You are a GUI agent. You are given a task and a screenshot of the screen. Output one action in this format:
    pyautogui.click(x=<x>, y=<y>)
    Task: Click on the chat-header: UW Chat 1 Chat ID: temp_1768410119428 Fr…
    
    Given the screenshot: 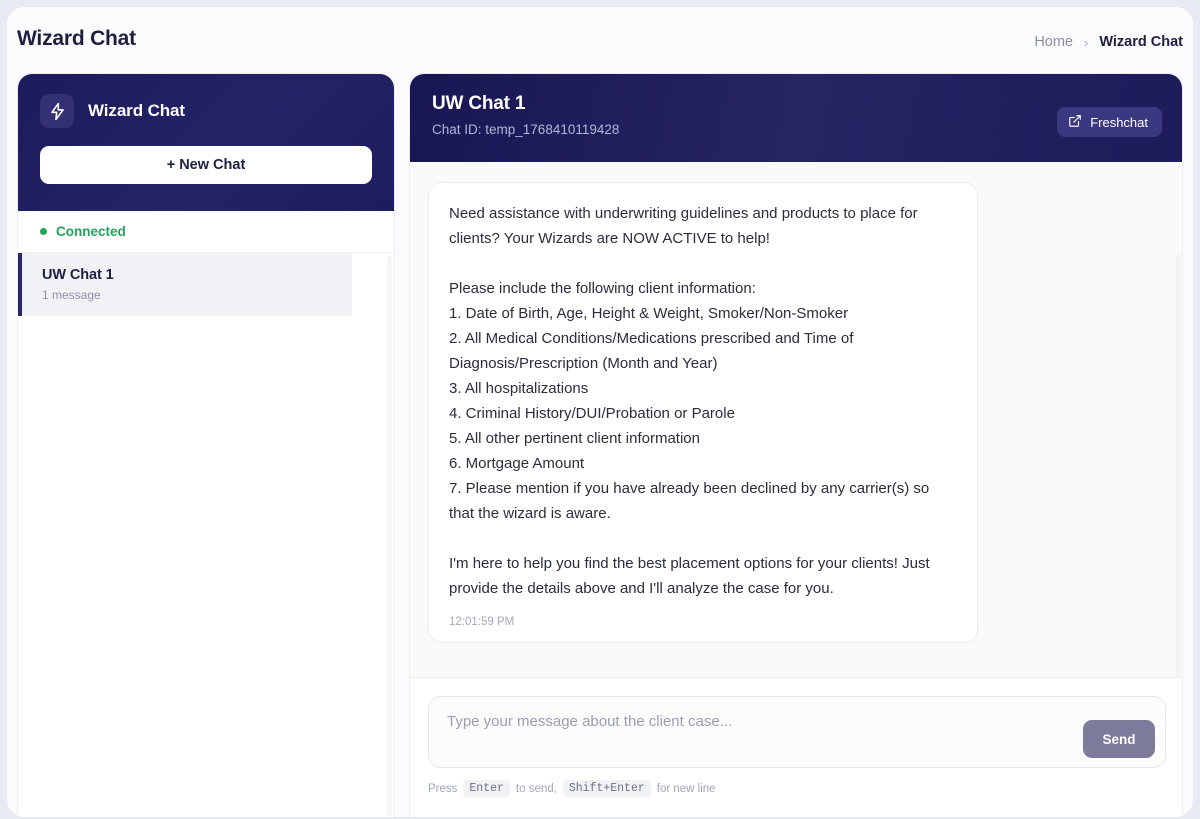 What is the action you would take?
    pyautogui.click(x=796, y=118)
    